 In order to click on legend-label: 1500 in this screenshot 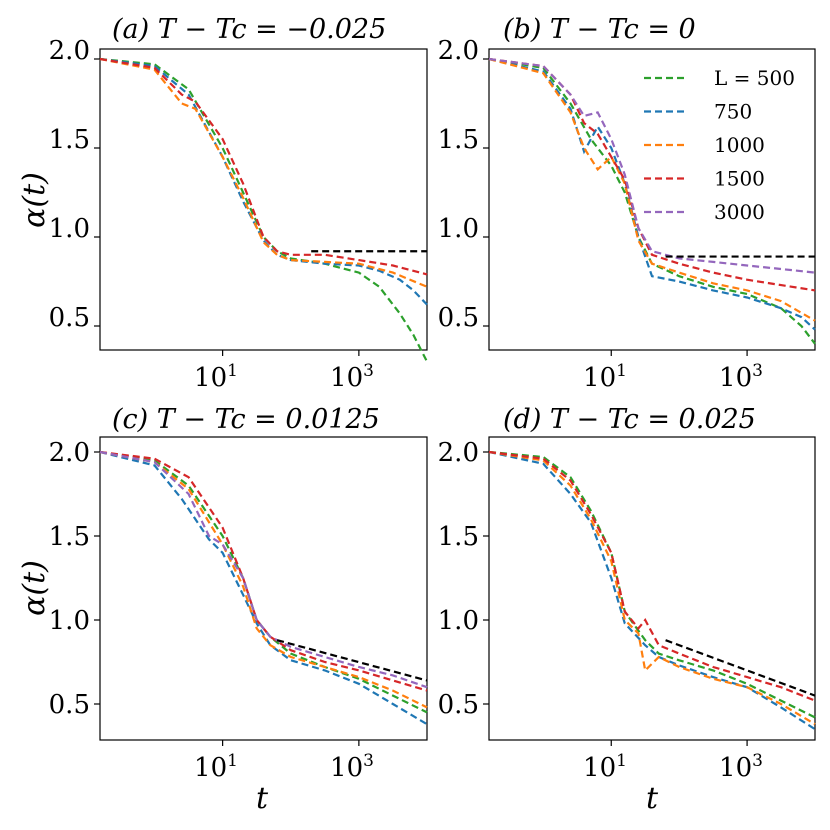, I will do `click(739, 179)`.